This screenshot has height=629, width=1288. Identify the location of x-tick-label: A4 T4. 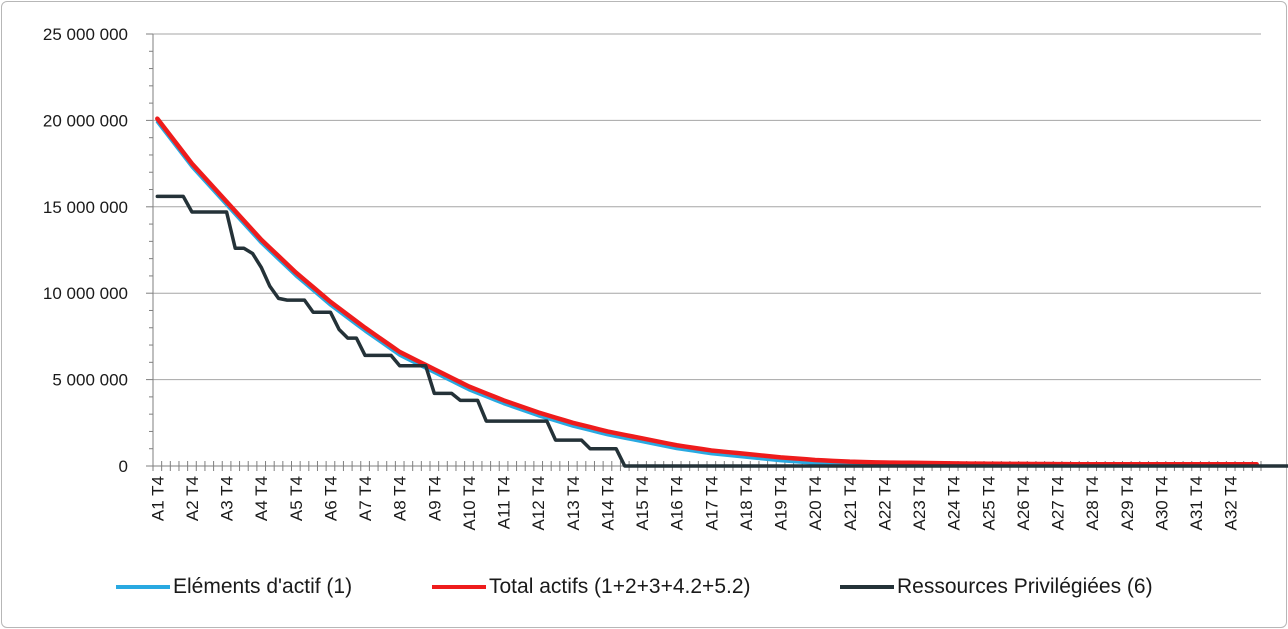
(261, 498).